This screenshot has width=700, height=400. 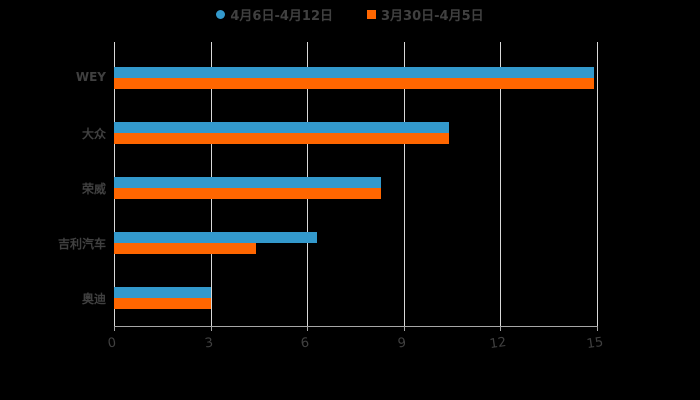 What do you see at coordinates (112, 343) in the screenshot?
I see `x-tick-label: 0` at bounding box center [112, 343].